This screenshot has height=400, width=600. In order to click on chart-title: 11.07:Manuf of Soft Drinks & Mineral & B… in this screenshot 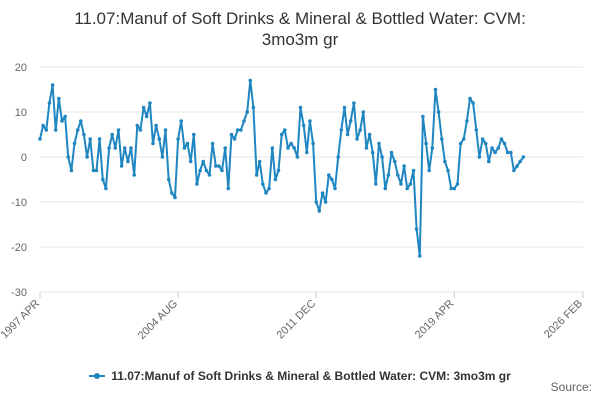, I will do `click(300, 29)`.